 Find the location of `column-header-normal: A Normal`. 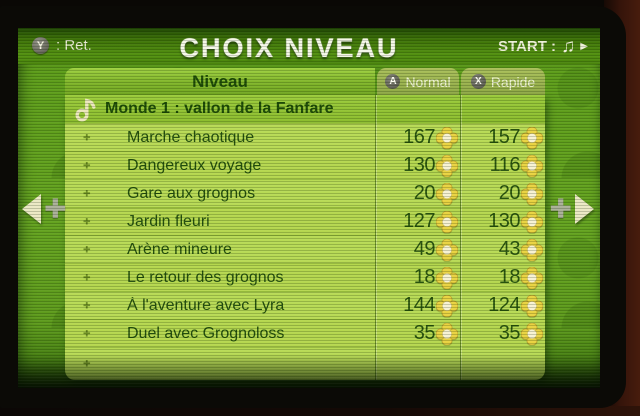

column-header-normal: A Normal is located at coordinates (418, 81).